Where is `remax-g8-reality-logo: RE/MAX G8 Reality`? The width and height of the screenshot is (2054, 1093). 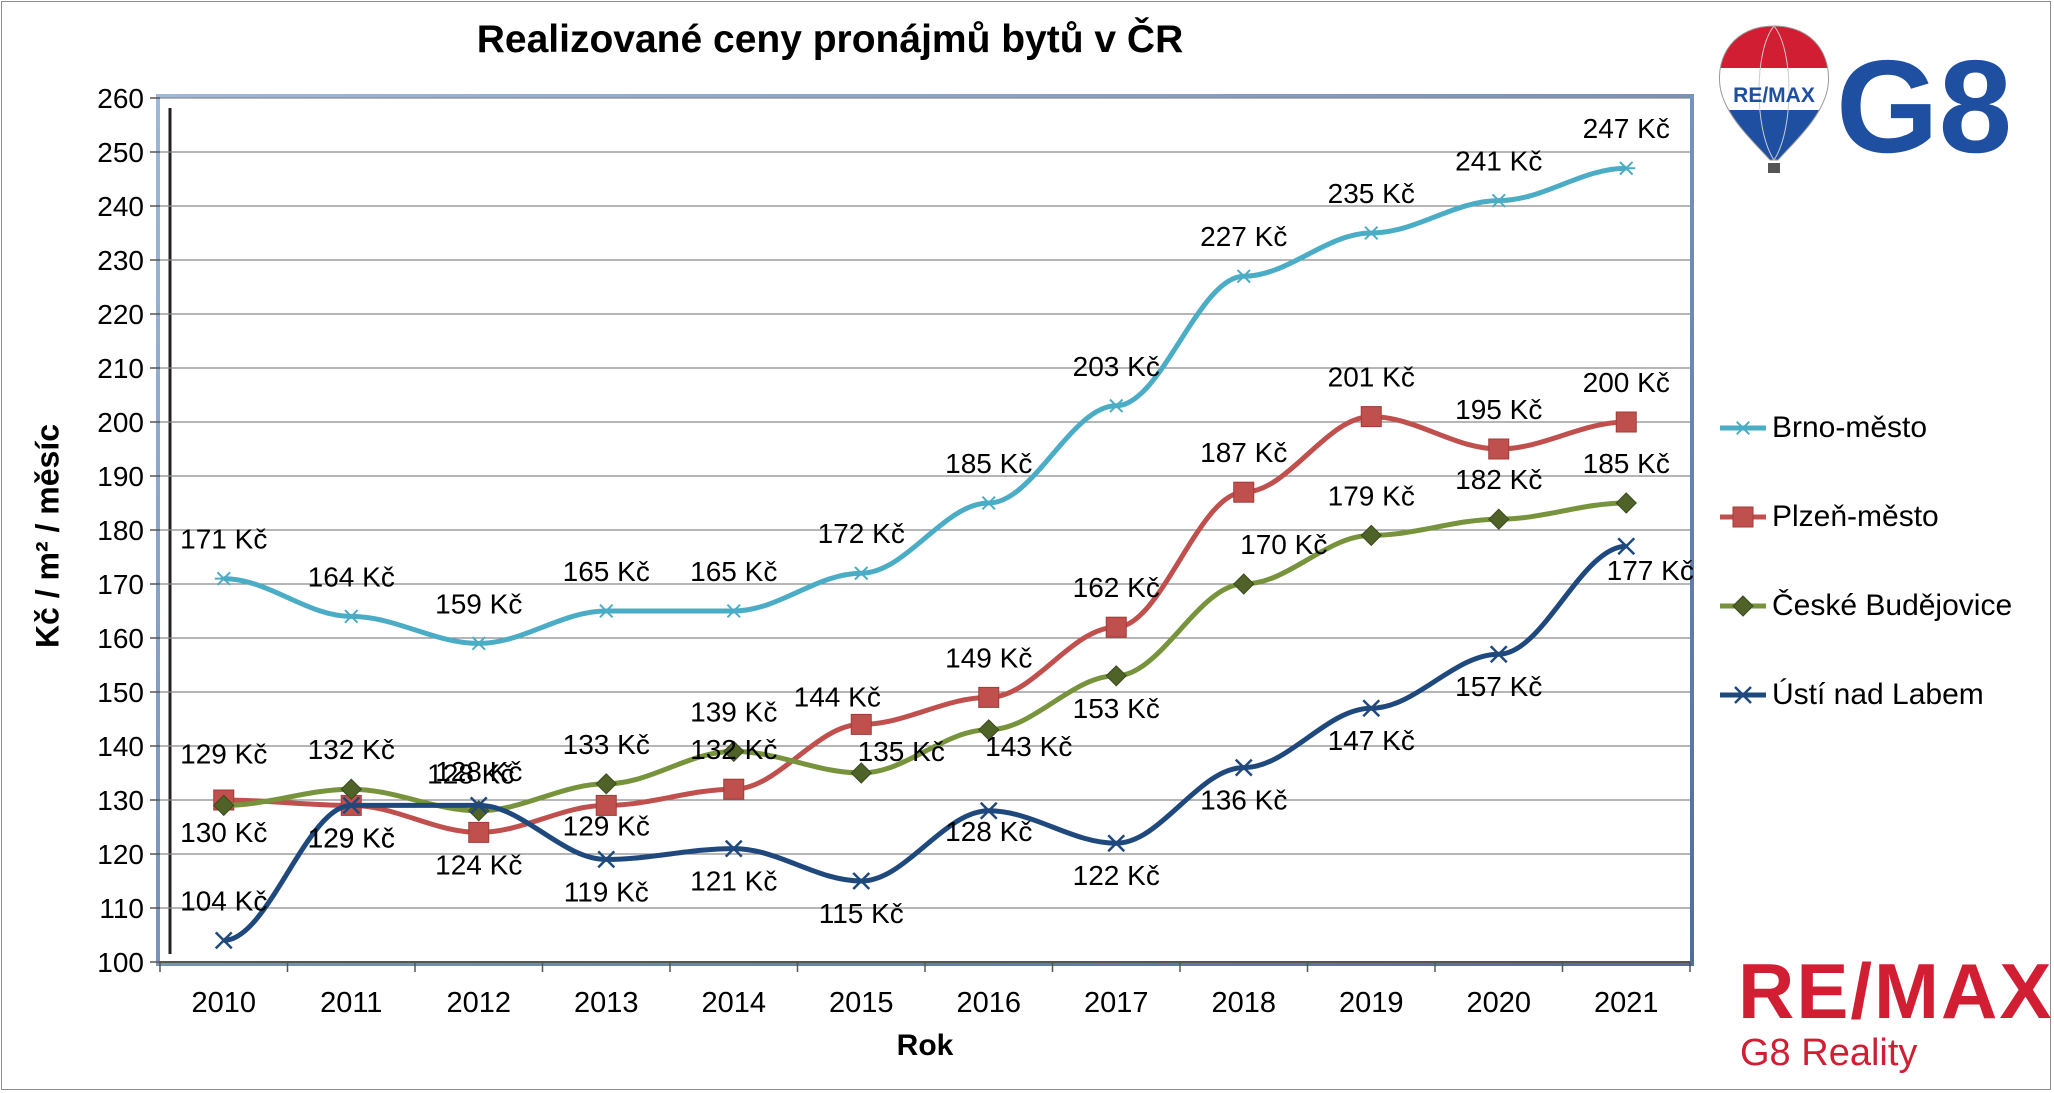 remax-g8-reality-logo: RE/MAX G8 Reality is located at coordinates (1894, 1017).